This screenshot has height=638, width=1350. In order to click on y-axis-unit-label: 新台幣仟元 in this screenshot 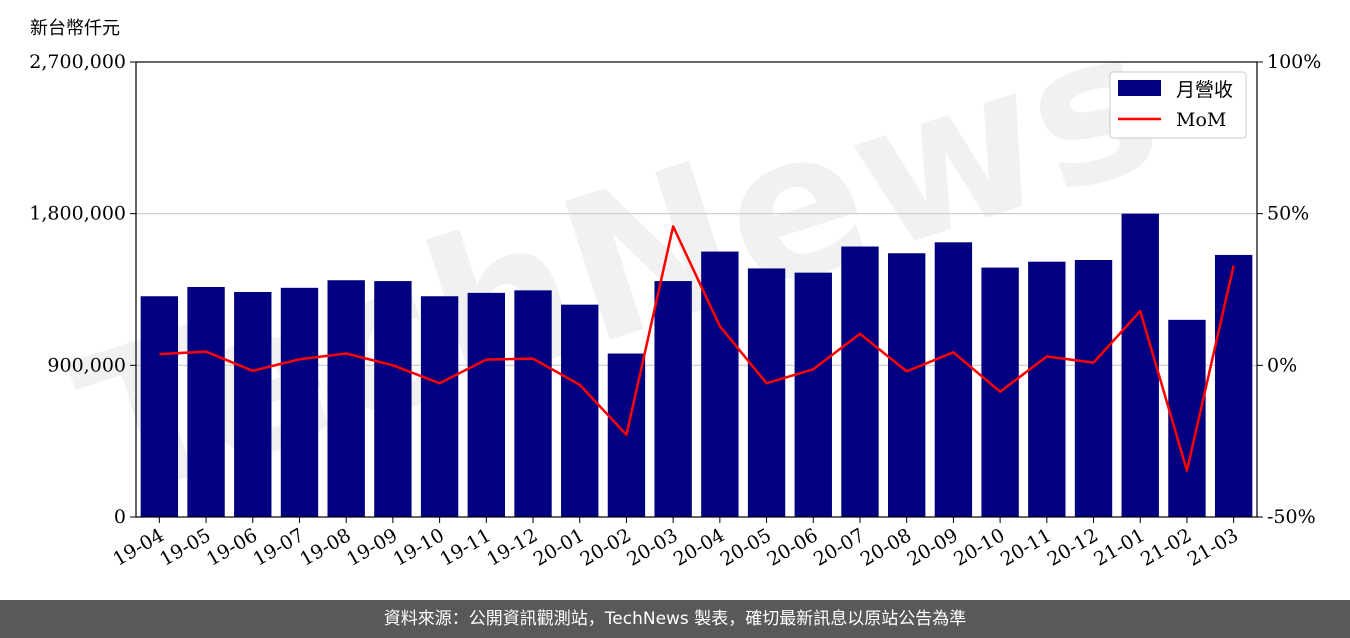, I will do `click(75, 28)`.